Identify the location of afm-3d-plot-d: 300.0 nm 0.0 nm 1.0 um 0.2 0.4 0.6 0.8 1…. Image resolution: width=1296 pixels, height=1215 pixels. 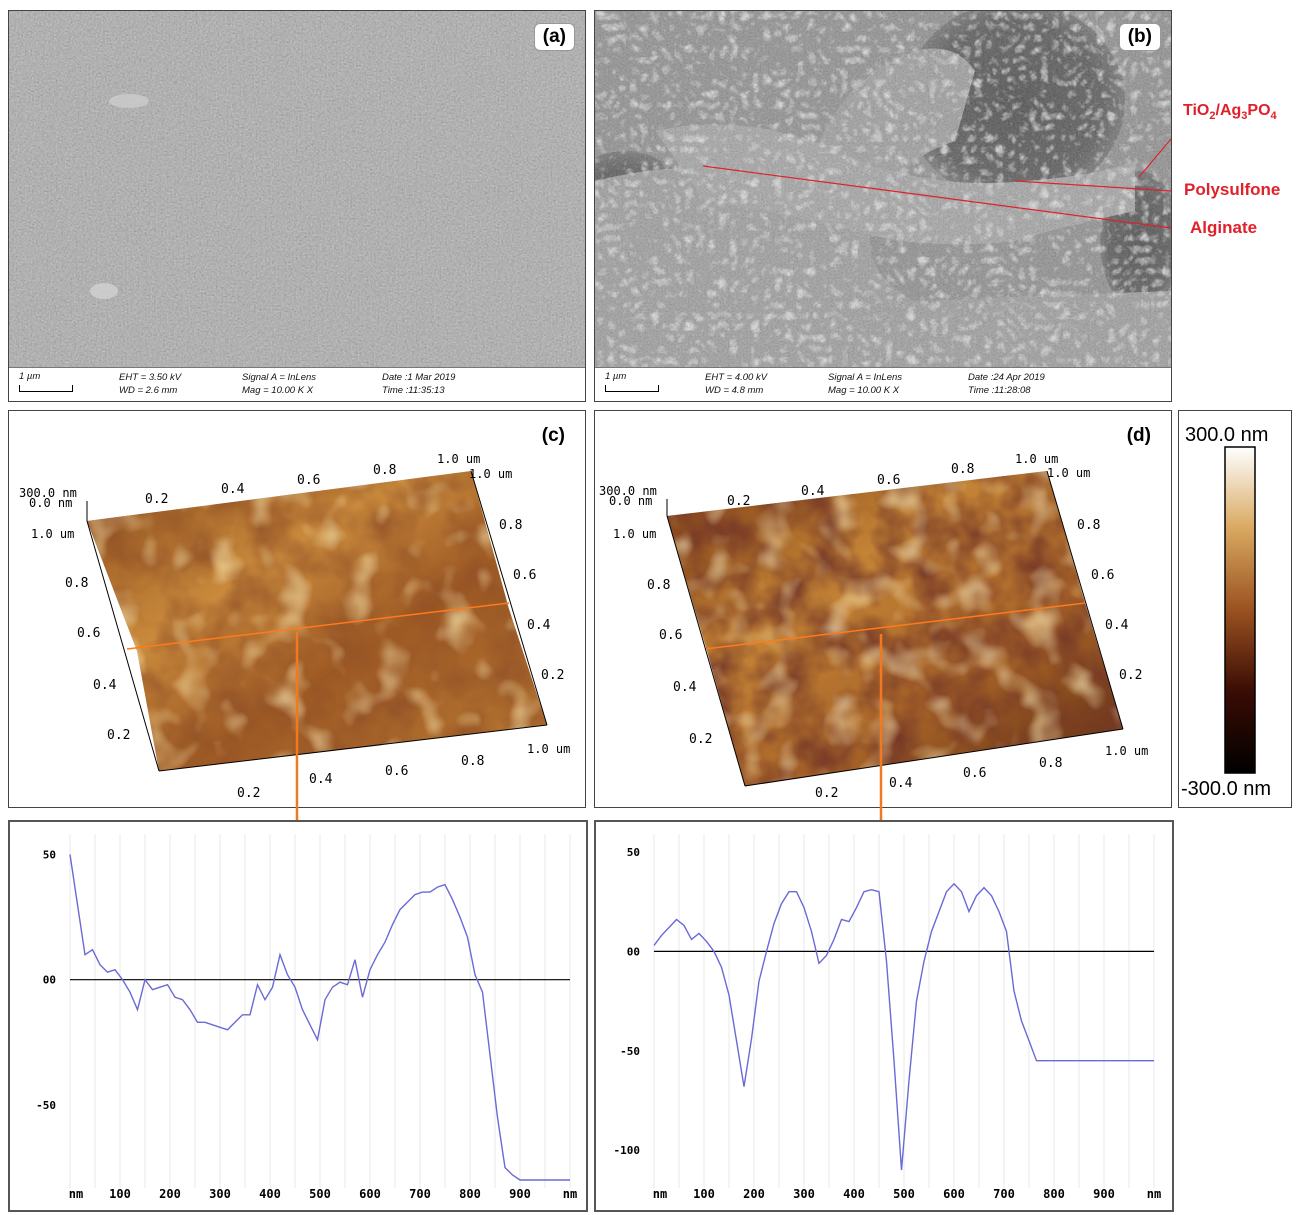
(873, 626).